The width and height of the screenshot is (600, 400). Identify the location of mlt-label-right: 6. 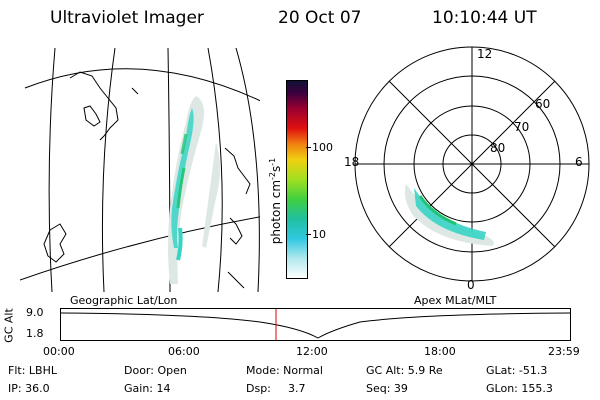
(579, 162).